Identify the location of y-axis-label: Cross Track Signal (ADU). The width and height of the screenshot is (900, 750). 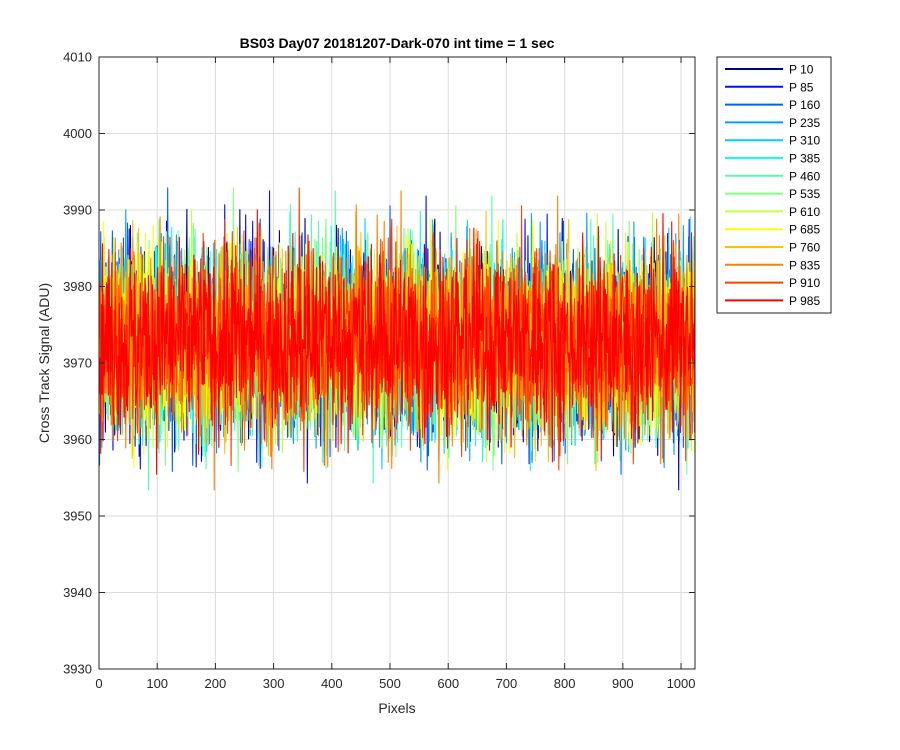
(44, 363).